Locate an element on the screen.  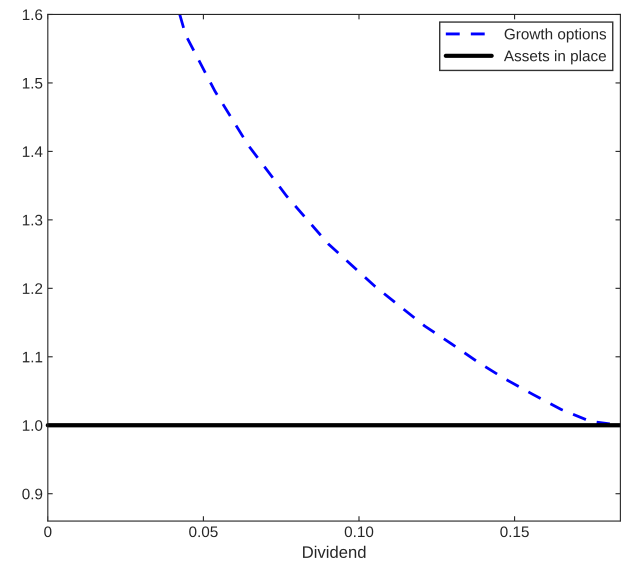
x-tick-label: 0.15 is located at coordinates (514, 532).